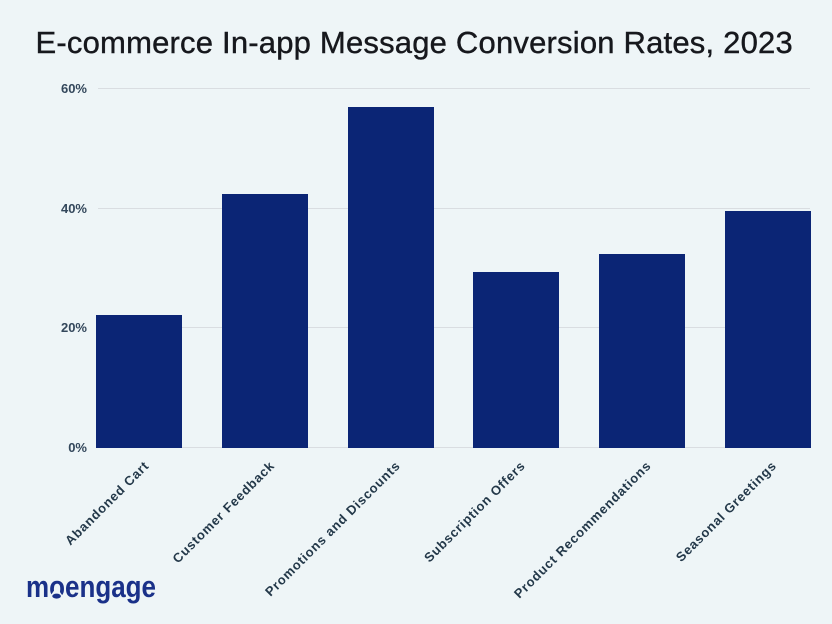 This screenshot has width=832, height=624. What do you see at coordinates (91, 588) in the screenshot?
I see `svg-text: moengage` at bounding box center [91, 588].